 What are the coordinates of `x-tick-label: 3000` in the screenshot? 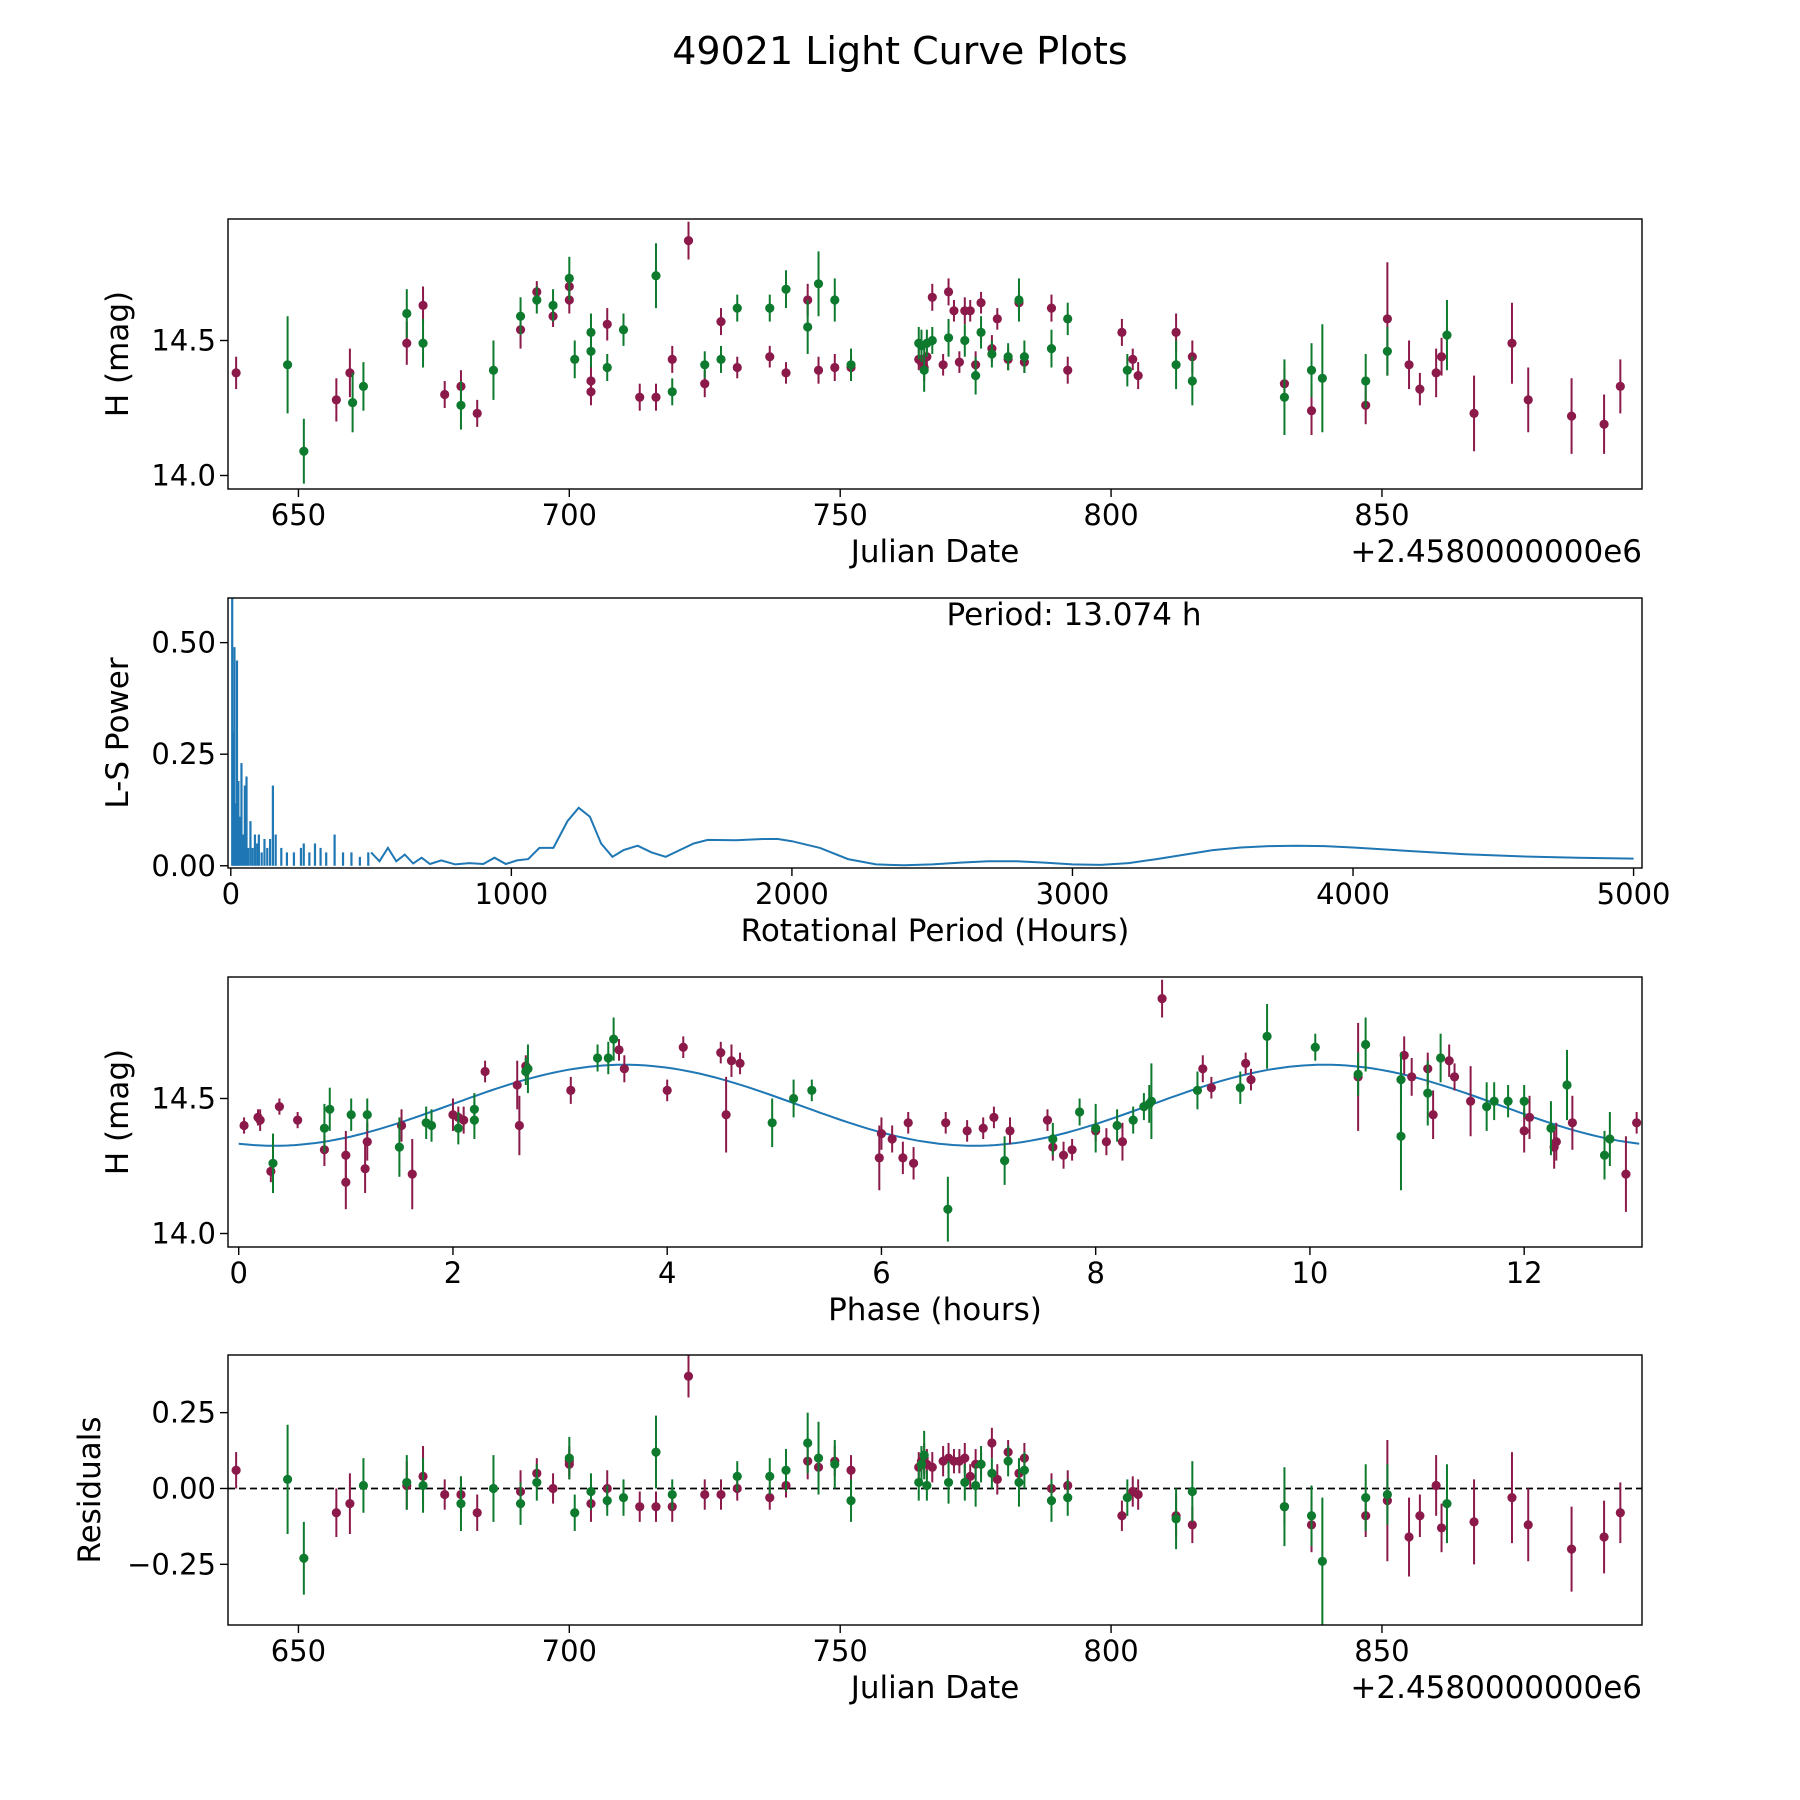 It's located at (1073, 894).